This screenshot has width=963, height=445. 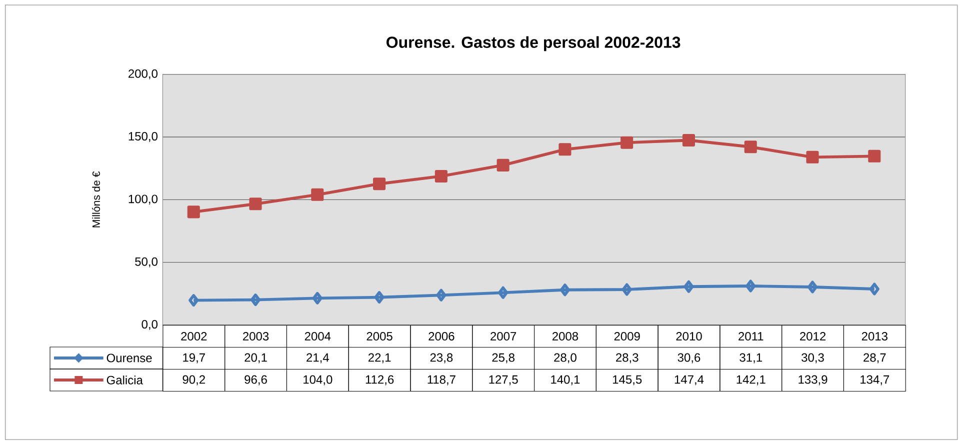 What do you see at coordinates (503, 336) in the screenshot?
I see `x-tick-label: 2007` at bounding box center [503, 336].